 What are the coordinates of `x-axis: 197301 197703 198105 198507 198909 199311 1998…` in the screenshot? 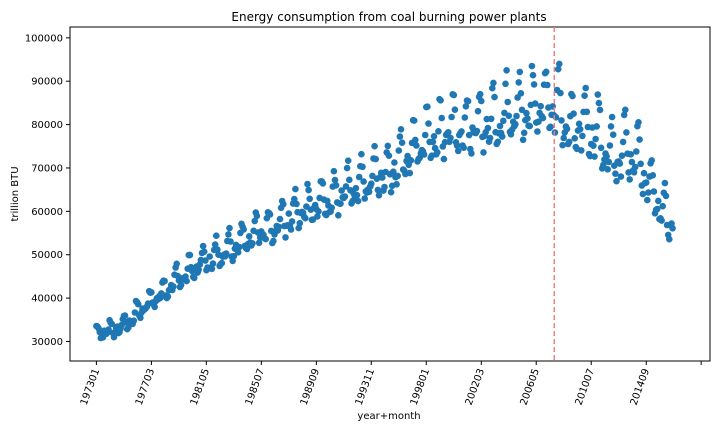 It's located at (390, 384).